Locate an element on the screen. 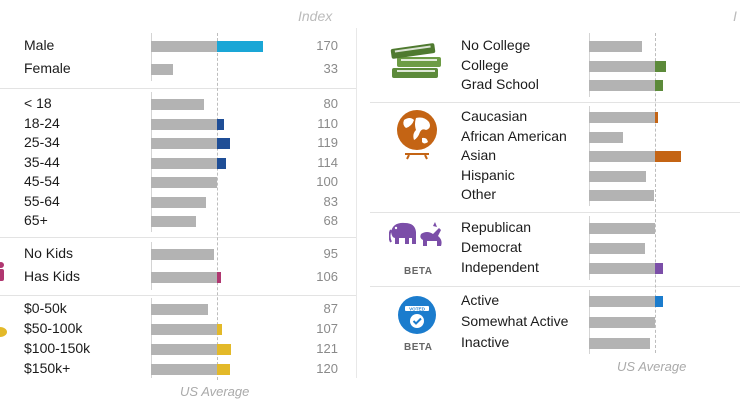  row-label: $150k+ is located at coordinates (47, 368).